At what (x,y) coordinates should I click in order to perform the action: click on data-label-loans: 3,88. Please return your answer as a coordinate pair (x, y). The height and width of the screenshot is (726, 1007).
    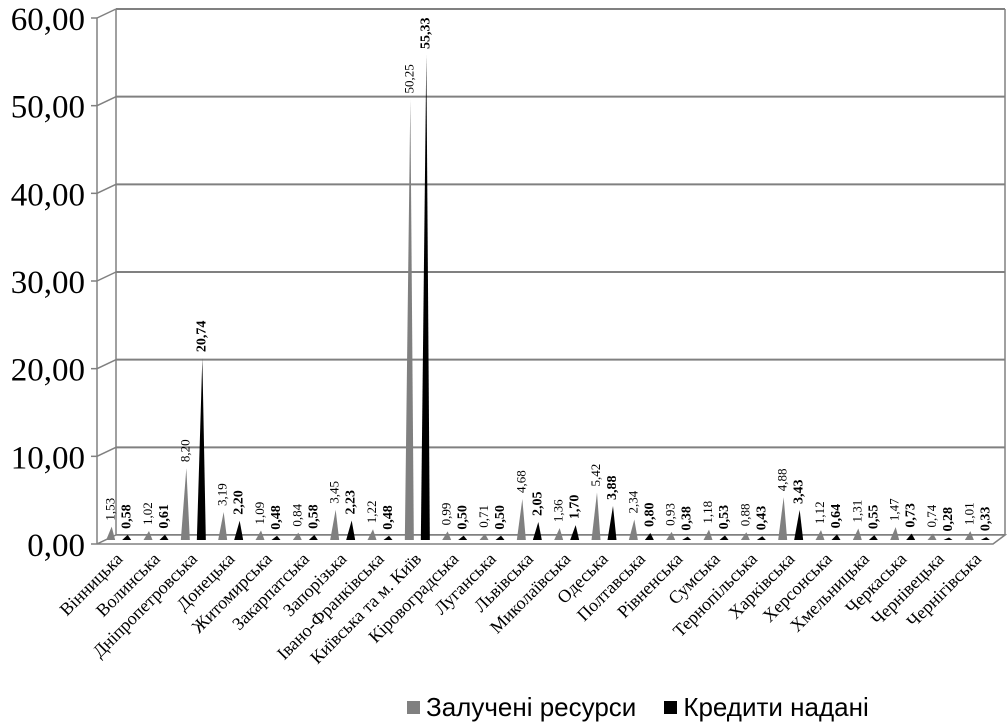
    Looking at the image, I should click on (612, 487).